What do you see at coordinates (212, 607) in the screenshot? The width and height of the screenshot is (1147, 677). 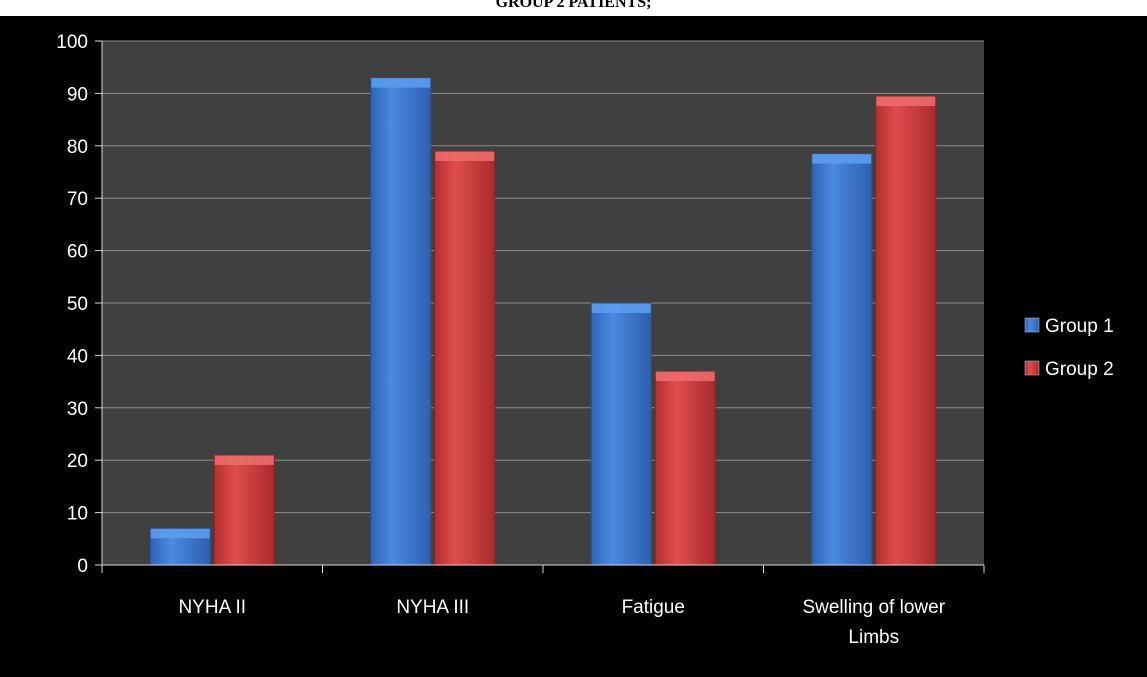 I see `x-category-label: NYHA II` at bounding box center [212, 607].